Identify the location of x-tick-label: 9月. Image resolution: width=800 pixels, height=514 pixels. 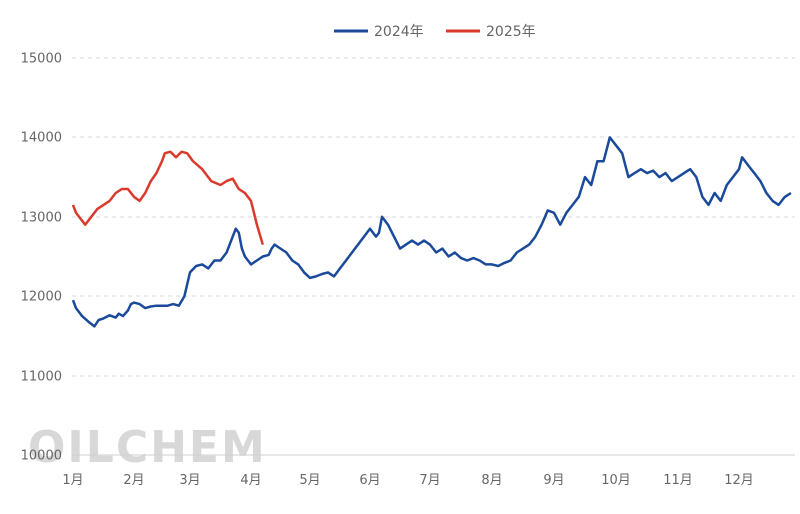
(553, 480).